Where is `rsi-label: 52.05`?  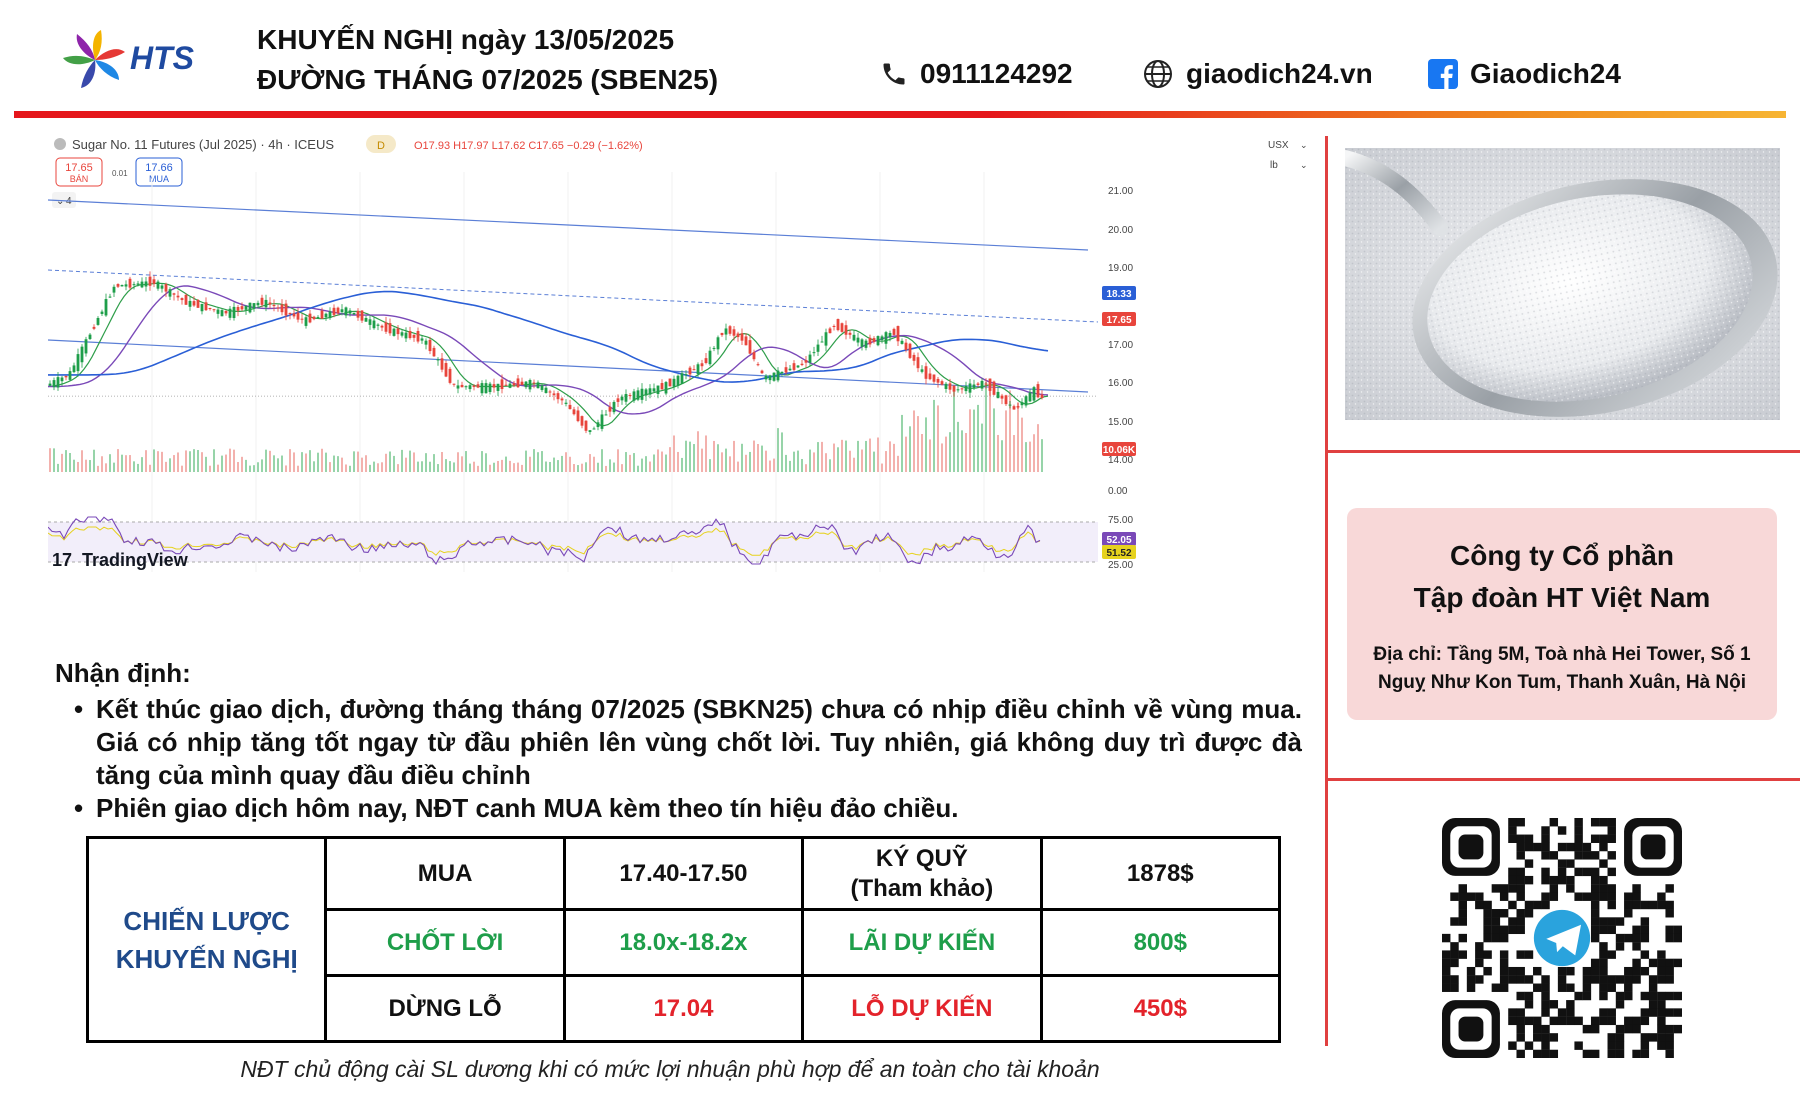 rsi-label: 52.05 is located at coordinates (1118, 540).